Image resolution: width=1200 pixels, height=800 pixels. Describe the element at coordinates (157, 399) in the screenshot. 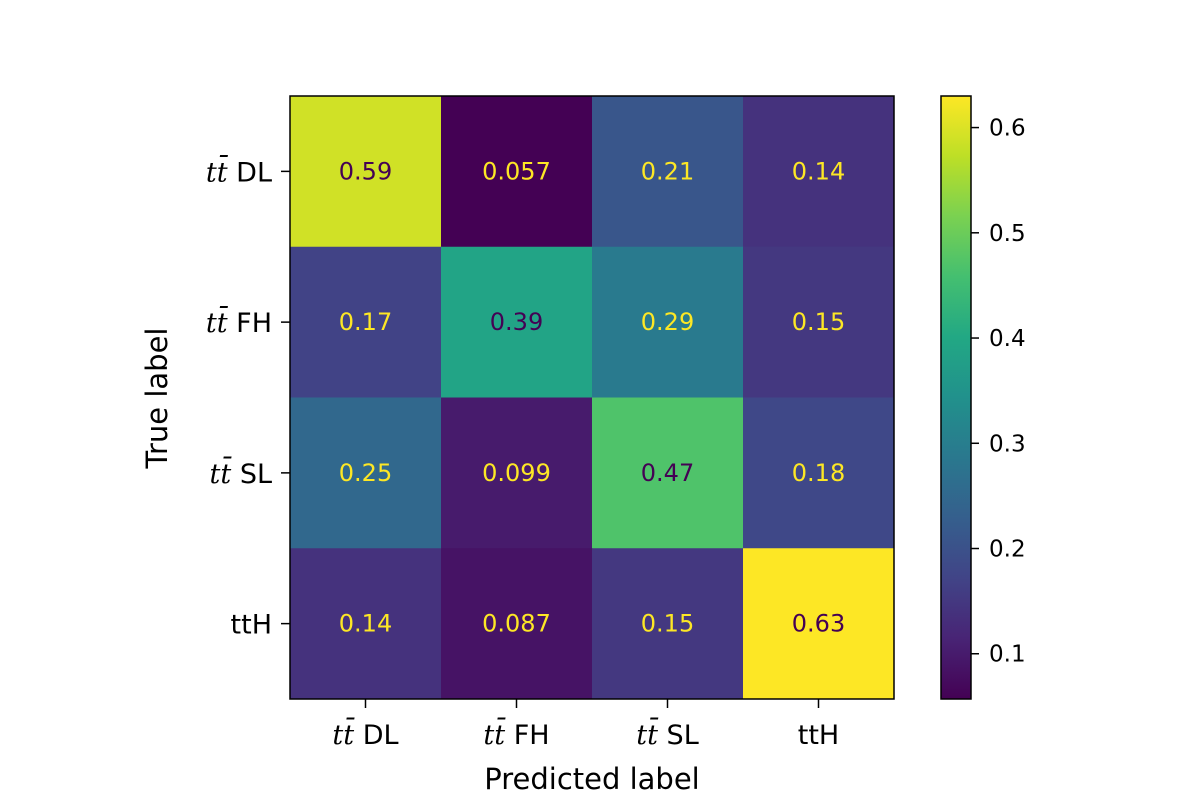

I see `y-axis-label: True label` at that location.